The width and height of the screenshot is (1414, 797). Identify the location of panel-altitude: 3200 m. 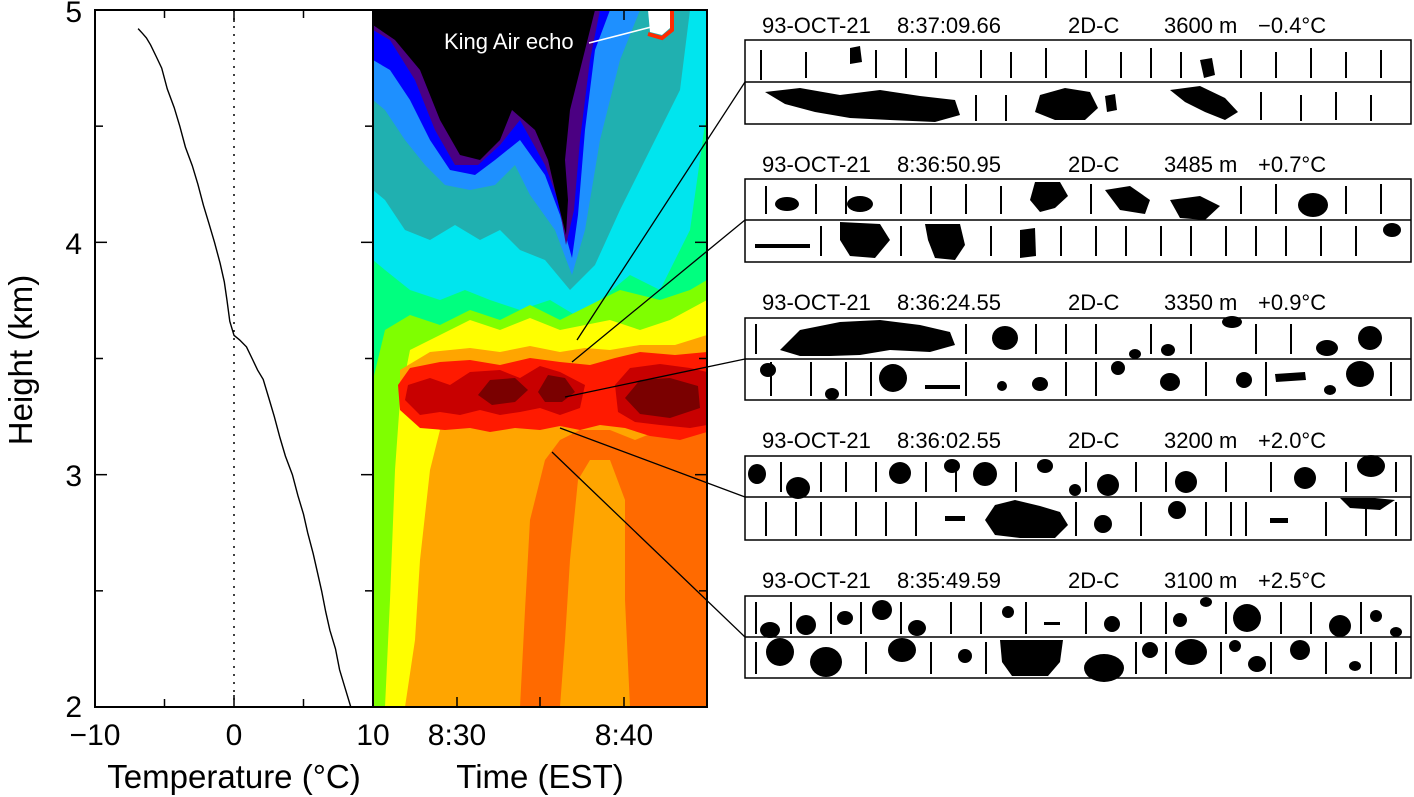
(1200, 440).